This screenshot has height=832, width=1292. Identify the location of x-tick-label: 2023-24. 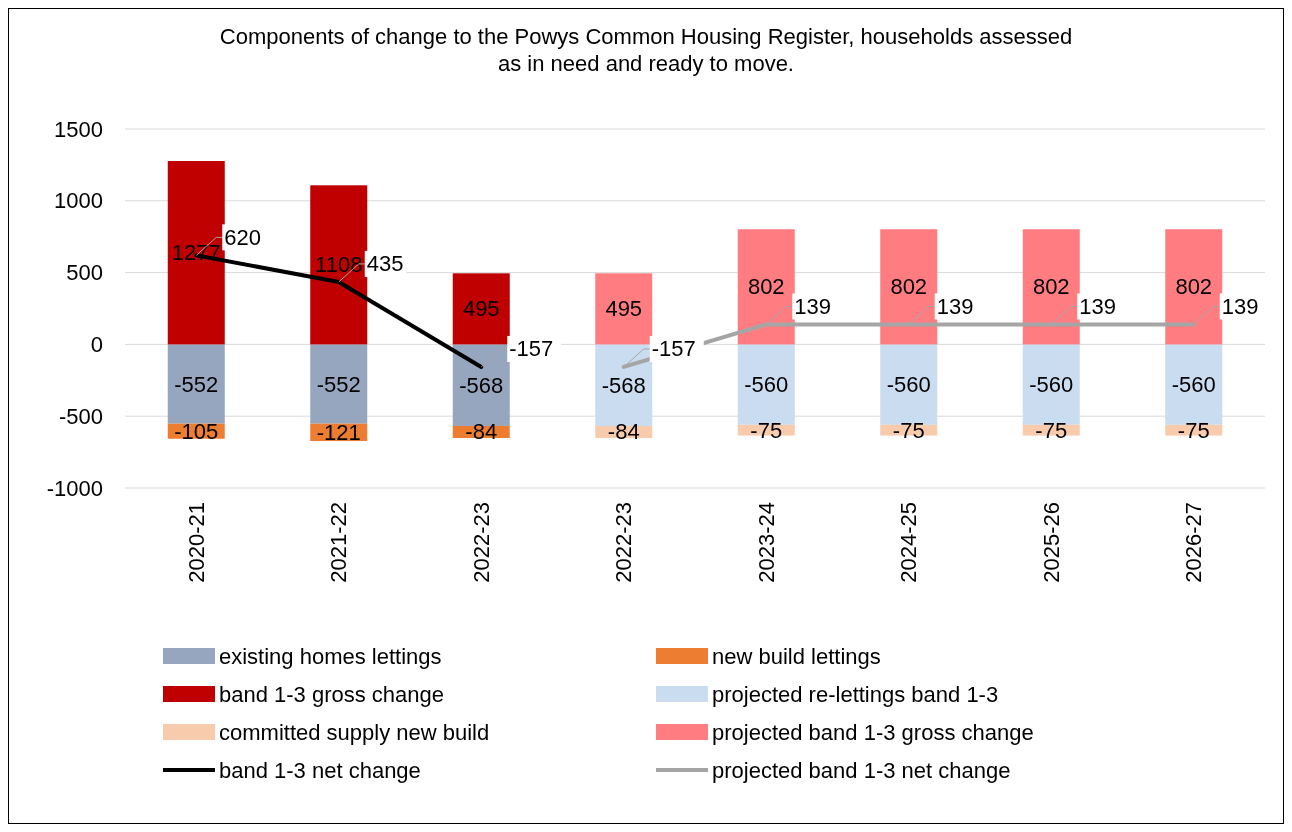
(766, 542).